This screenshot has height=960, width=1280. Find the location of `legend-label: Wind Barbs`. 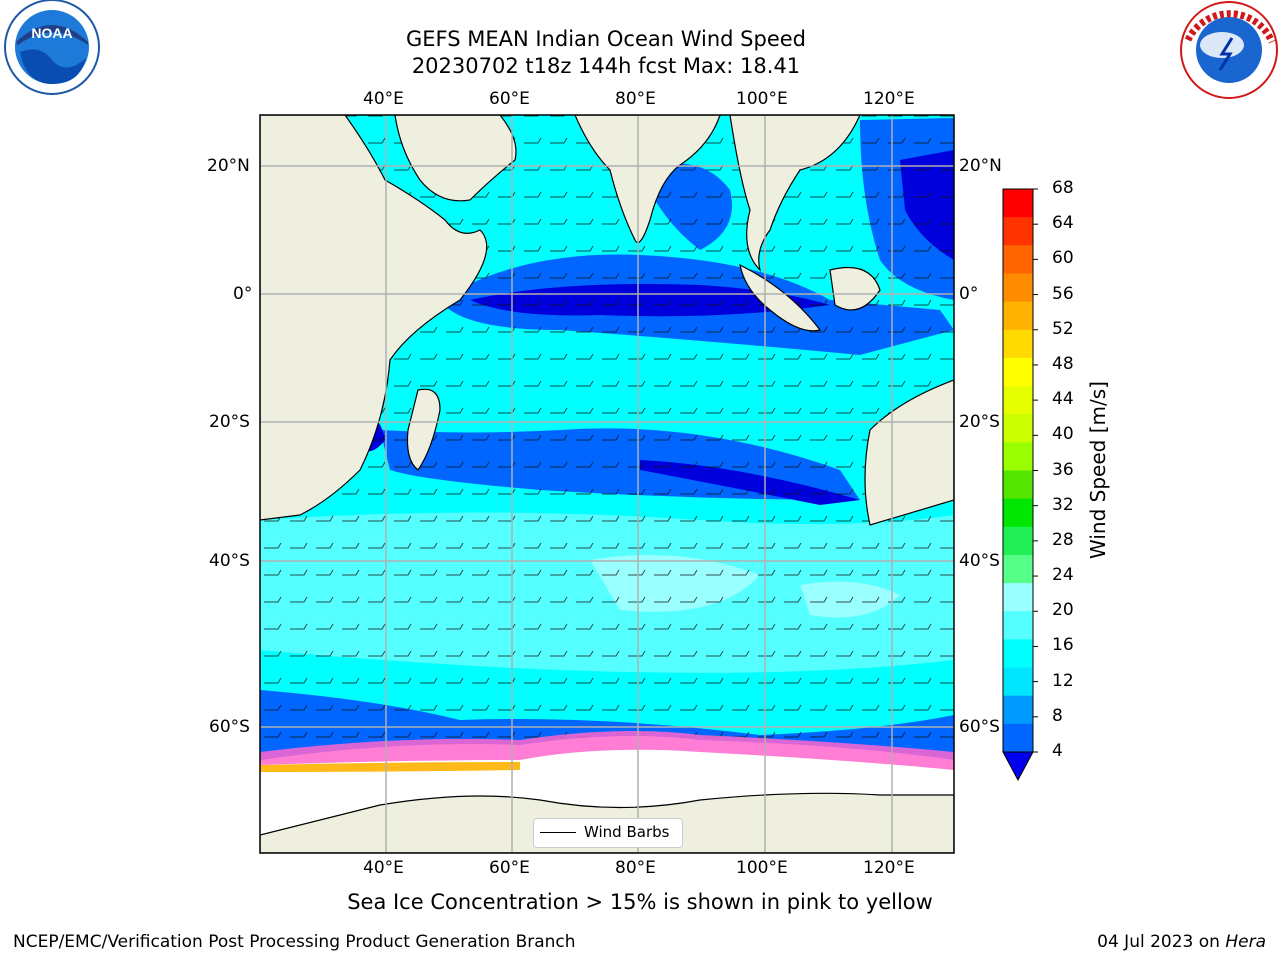

legend-label: Wind Barbs is located at coordinates (627, 832).